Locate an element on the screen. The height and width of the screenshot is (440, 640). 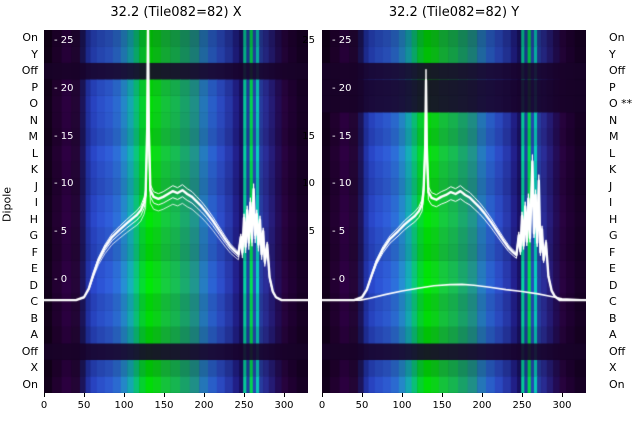
dipole-row-label-right: D is located at coordinates (613, 285).